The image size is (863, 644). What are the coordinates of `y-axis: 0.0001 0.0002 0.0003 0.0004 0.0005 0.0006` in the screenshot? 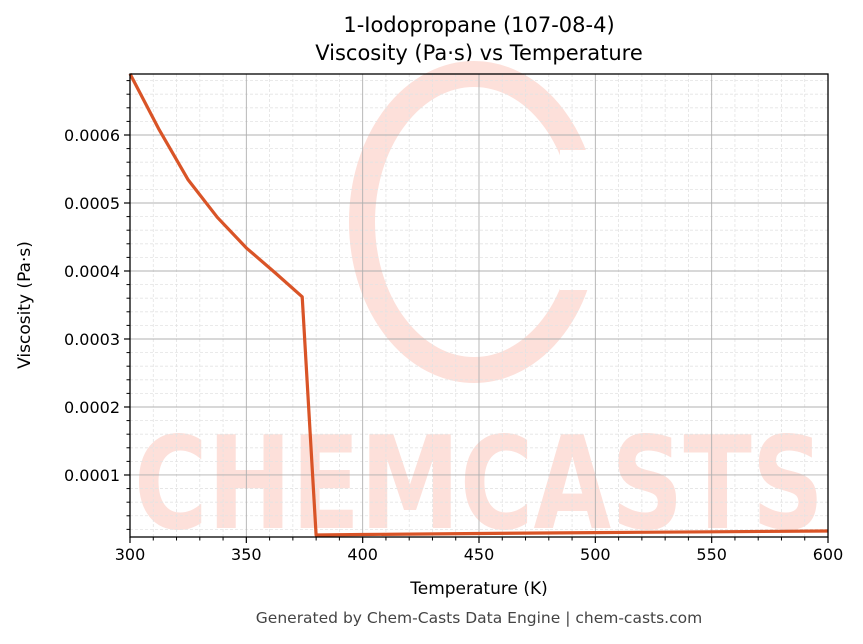 It's located at (97, 305).